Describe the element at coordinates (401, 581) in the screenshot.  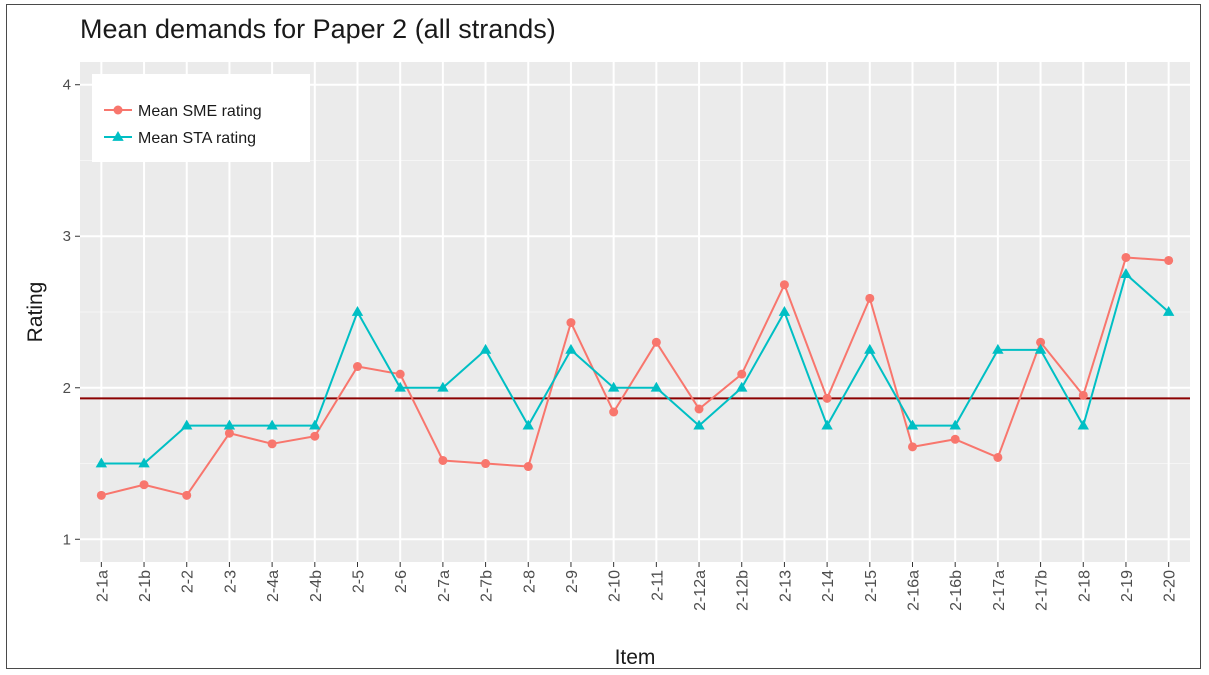
I see `x-tick-label: 2-6` at that location.